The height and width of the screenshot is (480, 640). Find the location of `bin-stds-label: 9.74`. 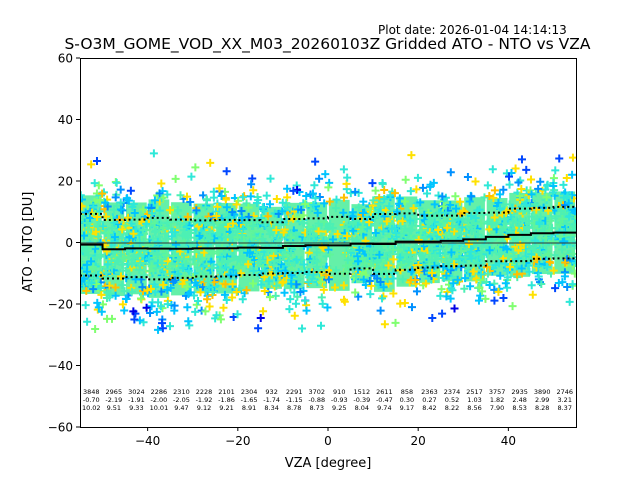

bin-stds-label: 9.74 is located at coordinates (384, 408).